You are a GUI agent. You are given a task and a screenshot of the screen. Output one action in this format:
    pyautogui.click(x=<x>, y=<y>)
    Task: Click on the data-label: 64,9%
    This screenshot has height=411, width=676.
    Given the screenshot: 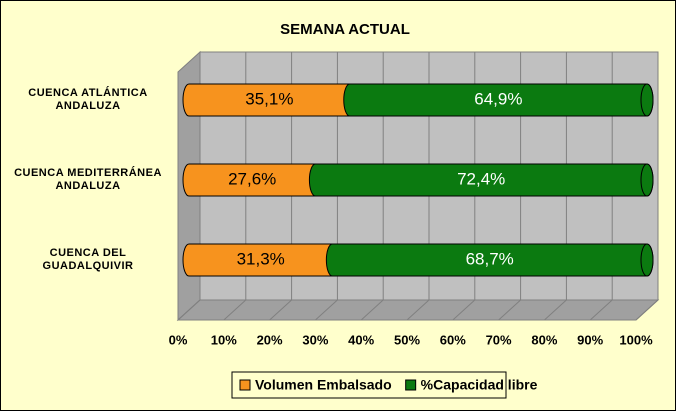 What is the action you would take?
    pyautogui.click(x=498, y=98)
    